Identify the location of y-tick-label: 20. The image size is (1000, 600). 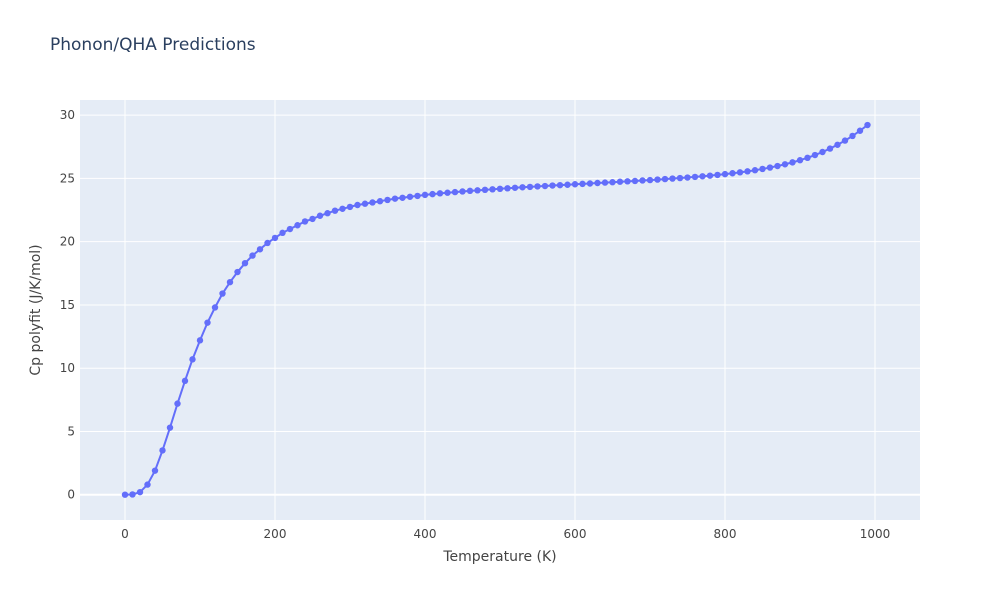
(67, 242).